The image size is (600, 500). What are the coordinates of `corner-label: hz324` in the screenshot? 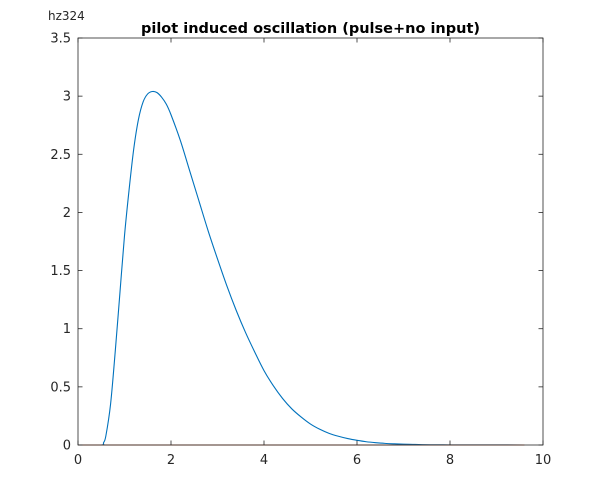 It's located at (66, 16).